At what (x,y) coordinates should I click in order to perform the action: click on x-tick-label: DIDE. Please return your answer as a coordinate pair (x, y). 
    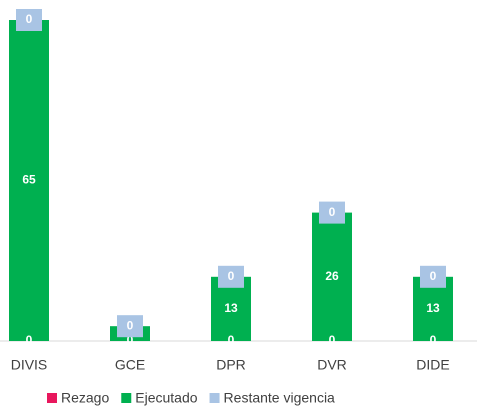
    Looking at the image, I should click on (432, 365).